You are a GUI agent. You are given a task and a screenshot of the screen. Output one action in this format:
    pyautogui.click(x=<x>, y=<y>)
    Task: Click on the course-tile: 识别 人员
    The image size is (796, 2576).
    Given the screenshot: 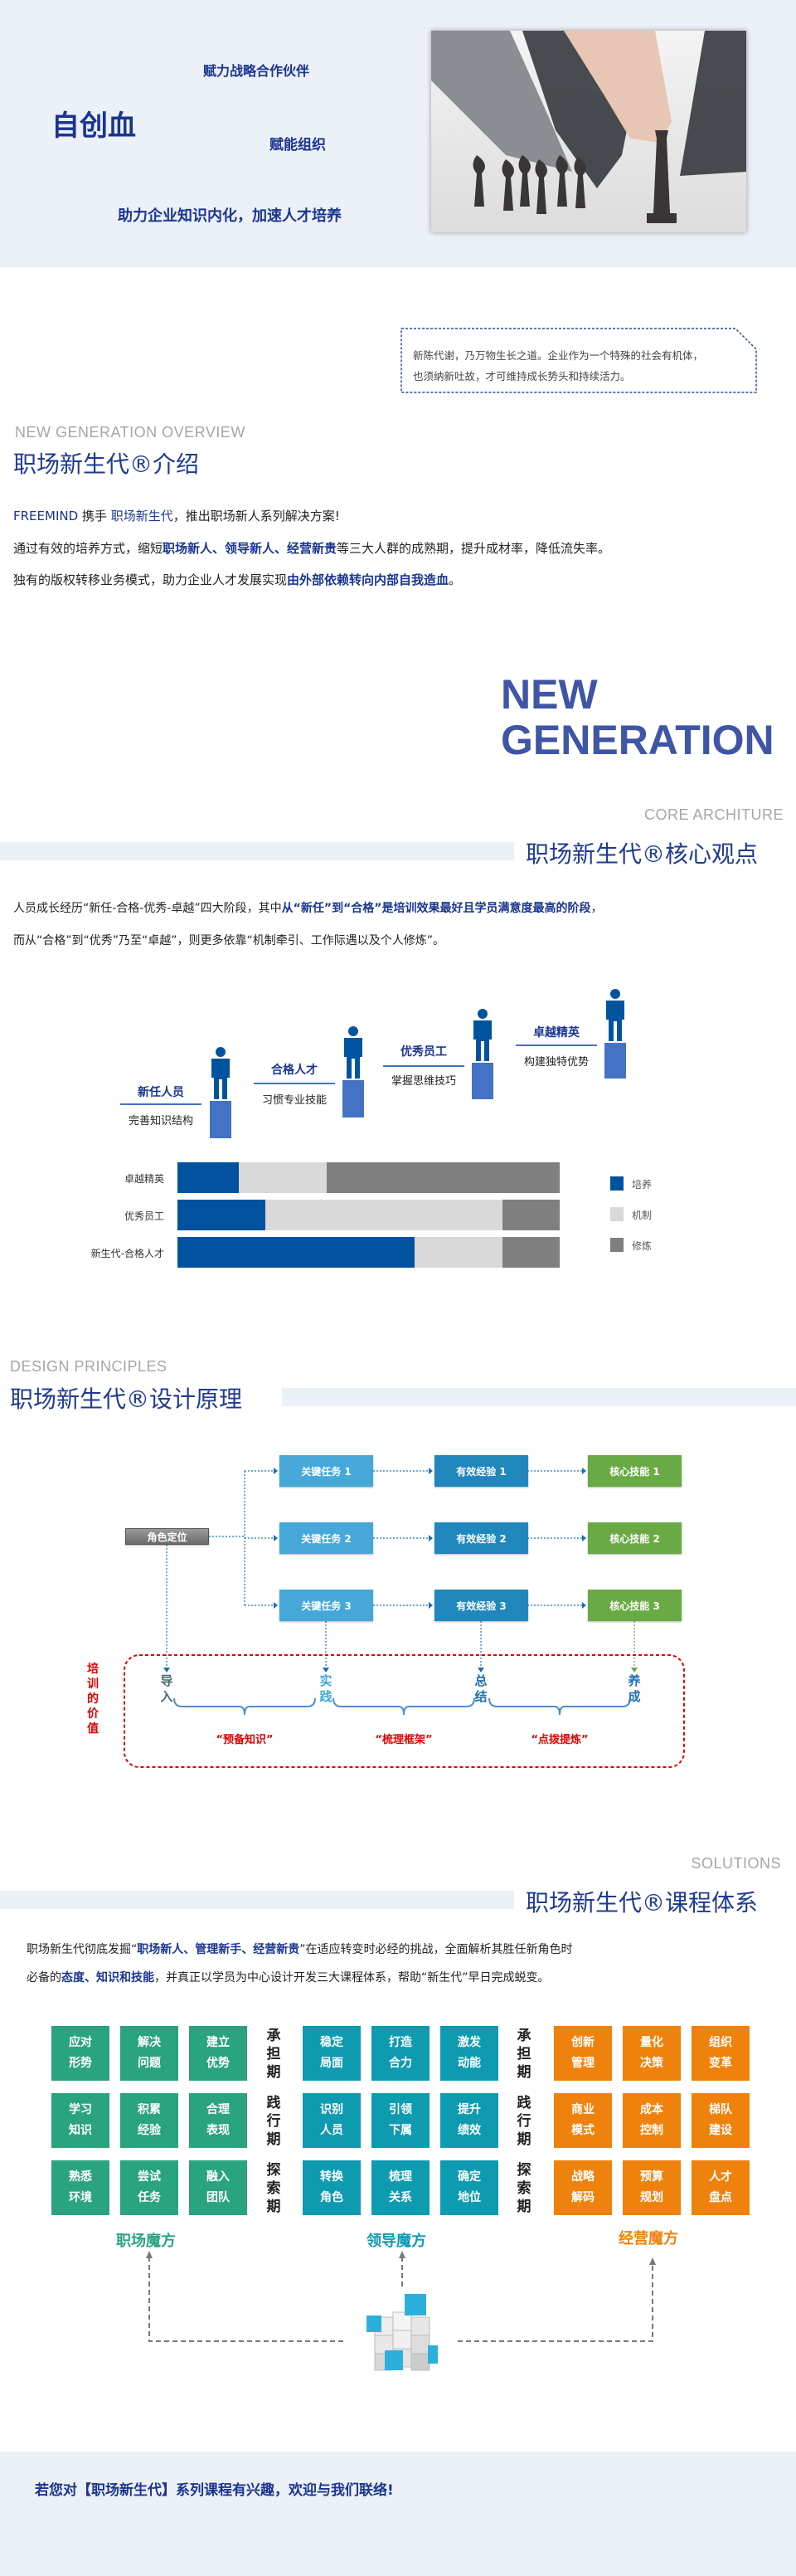 What is the action you would take?
    pyautogui.click(x=332, y=2120)
    